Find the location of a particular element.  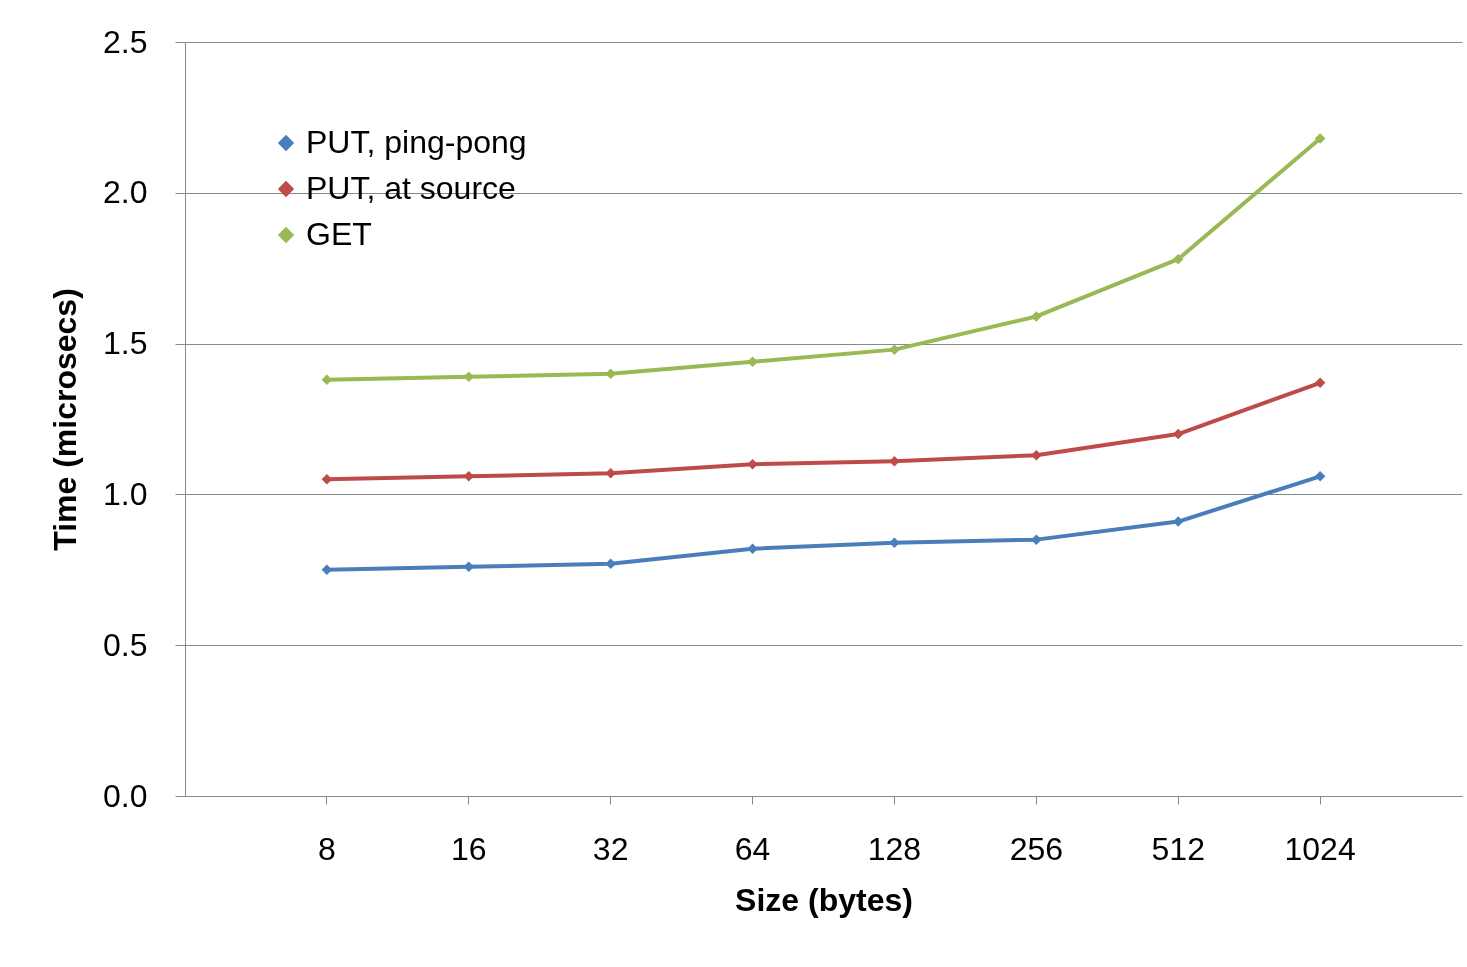

x-tick-label: 1024 is located at coordinates (1320, 848).